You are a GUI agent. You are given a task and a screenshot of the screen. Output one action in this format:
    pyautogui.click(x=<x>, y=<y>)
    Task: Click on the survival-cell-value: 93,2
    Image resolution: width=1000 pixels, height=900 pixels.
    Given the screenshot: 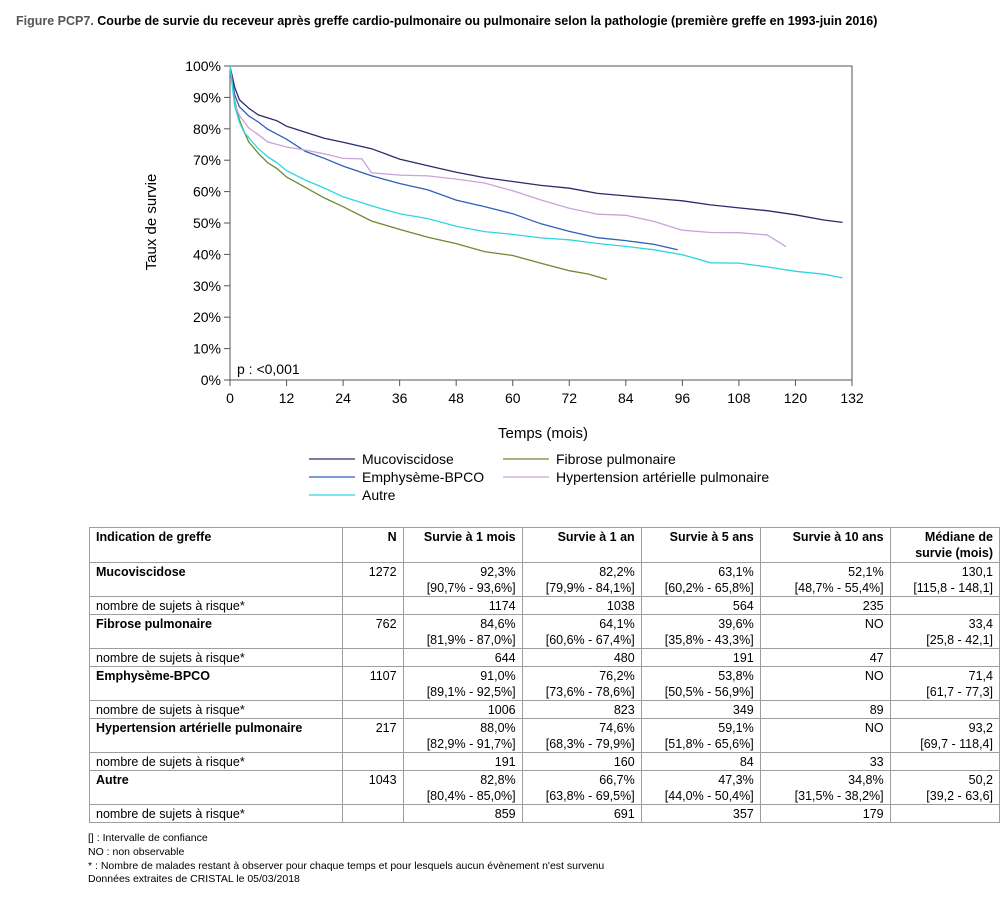 What is the action you would take?
    pyautogui.click(x=980, y=728)
    